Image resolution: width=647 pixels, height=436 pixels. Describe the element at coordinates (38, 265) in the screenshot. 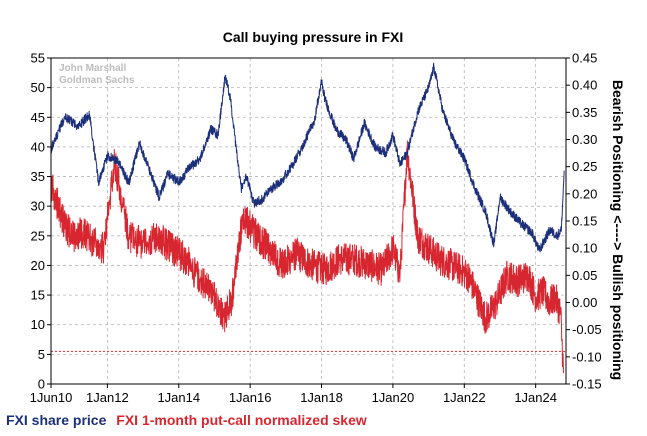

I see `left-tick-label: 20` at that location.